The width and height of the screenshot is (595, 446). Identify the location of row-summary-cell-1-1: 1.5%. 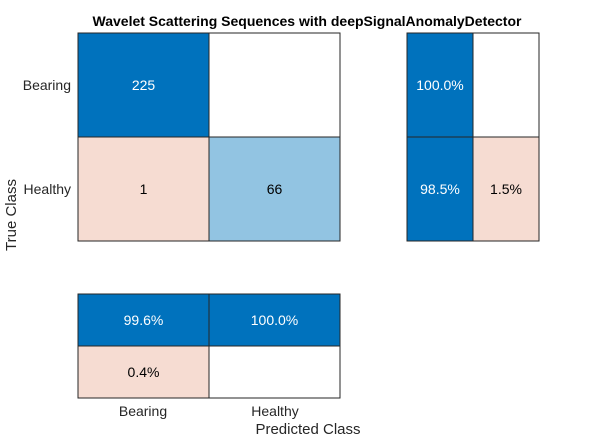
(506, 189).